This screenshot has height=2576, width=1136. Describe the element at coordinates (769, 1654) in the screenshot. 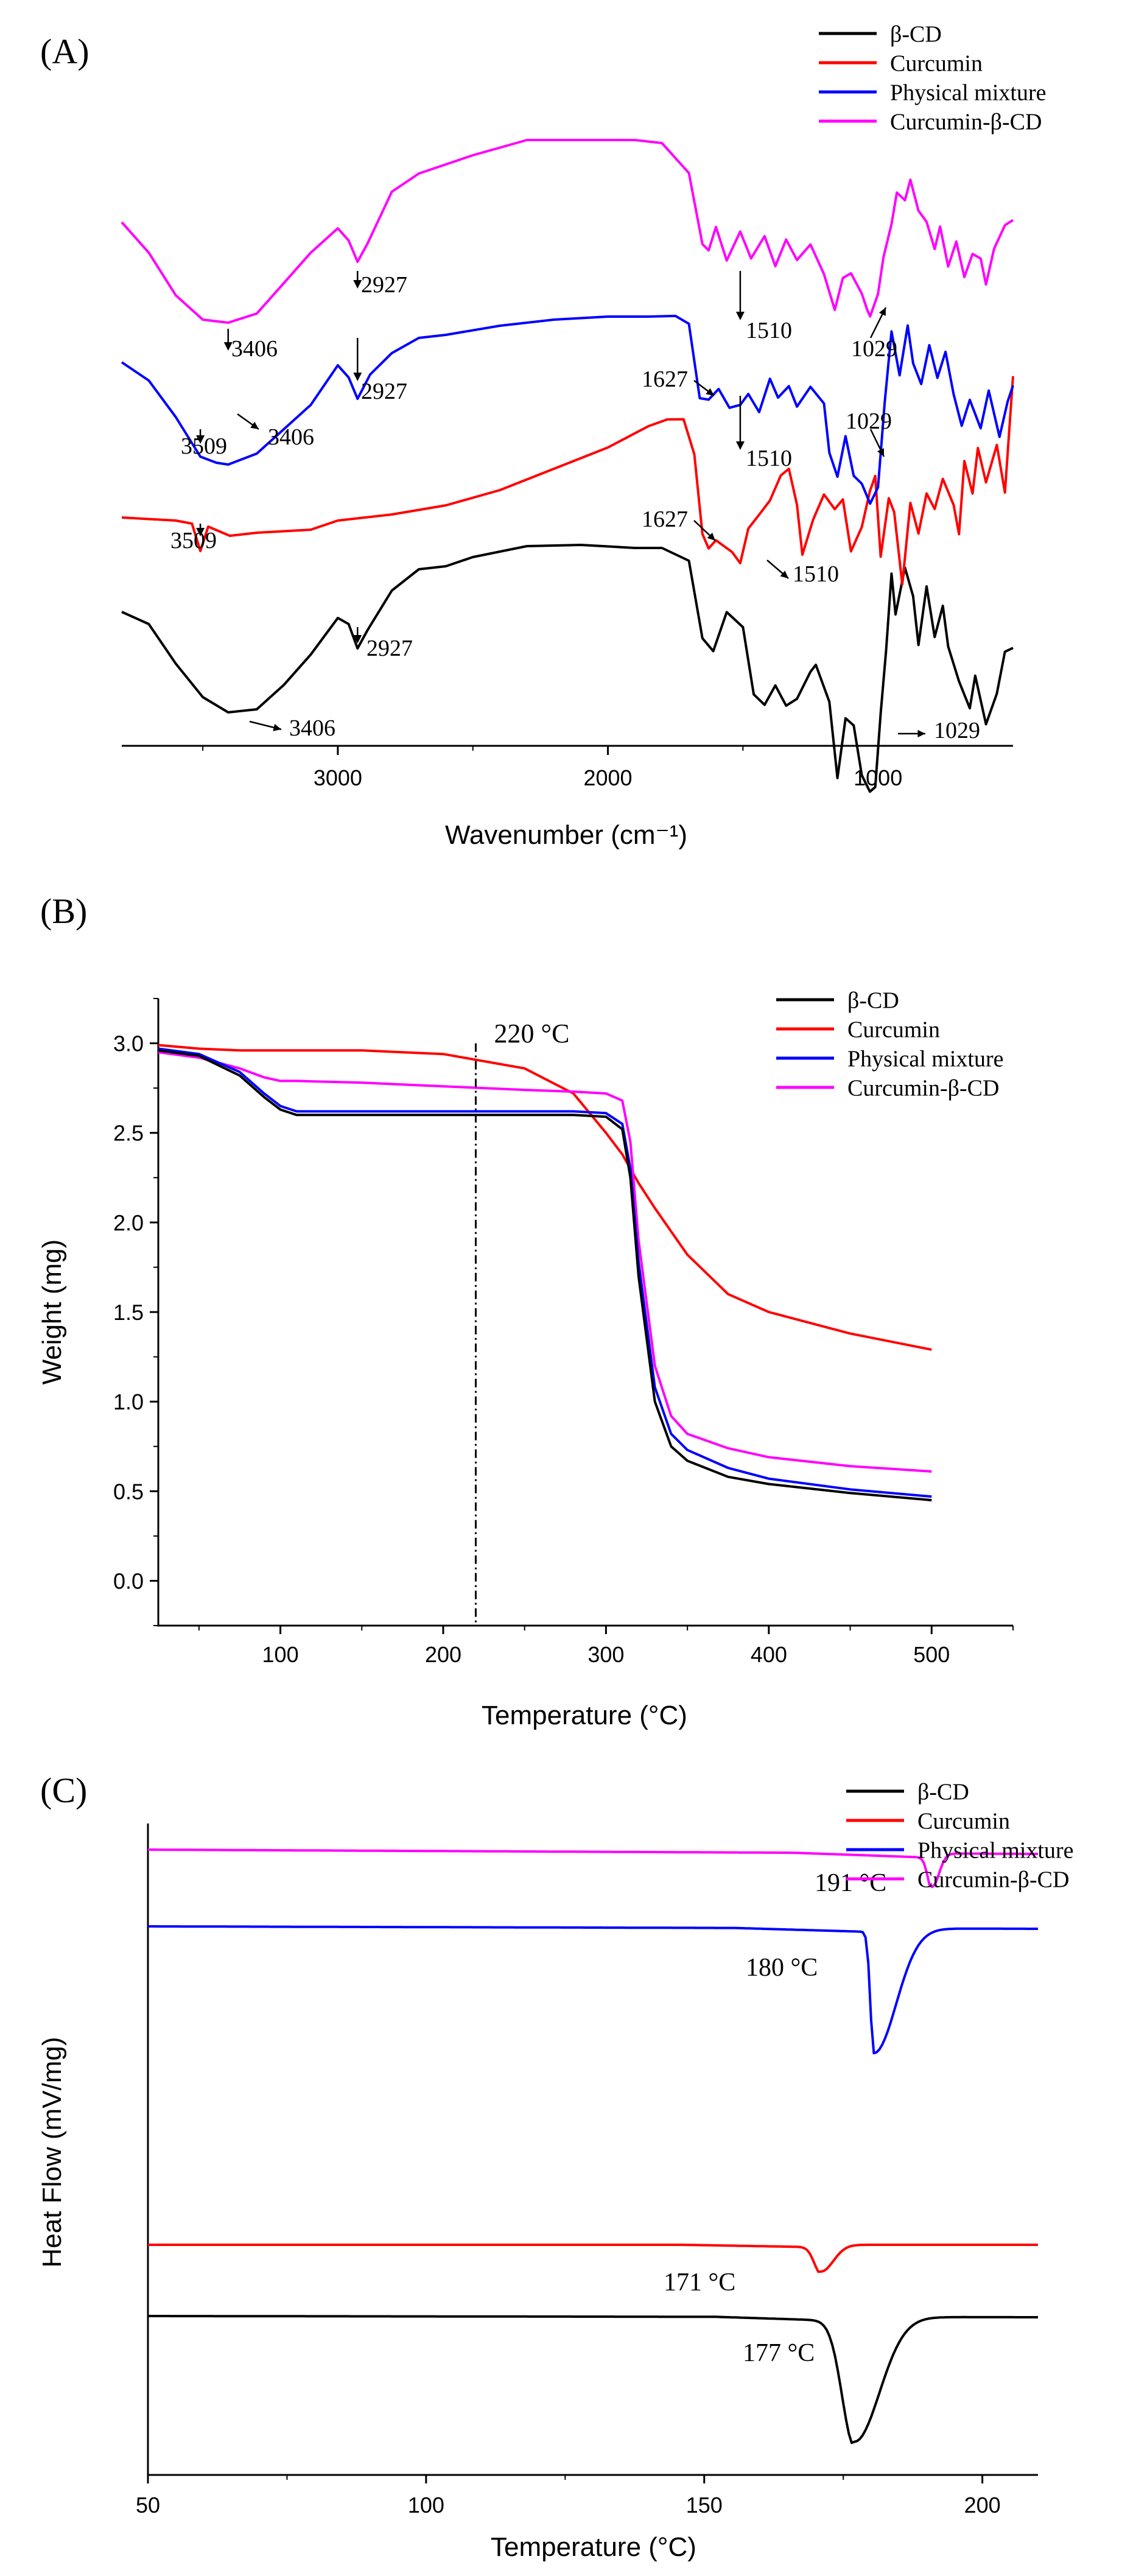

I see `x-tick-label: 400` at that location.